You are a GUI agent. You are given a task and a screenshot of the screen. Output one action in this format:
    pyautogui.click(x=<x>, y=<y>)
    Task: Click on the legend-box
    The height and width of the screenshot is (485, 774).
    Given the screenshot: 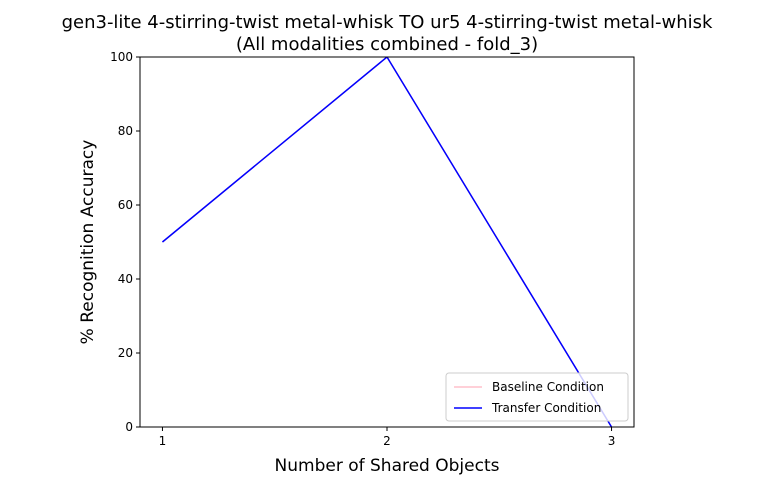 What is the action you would take?
    pyautogui.click(x=537, y=397)
    